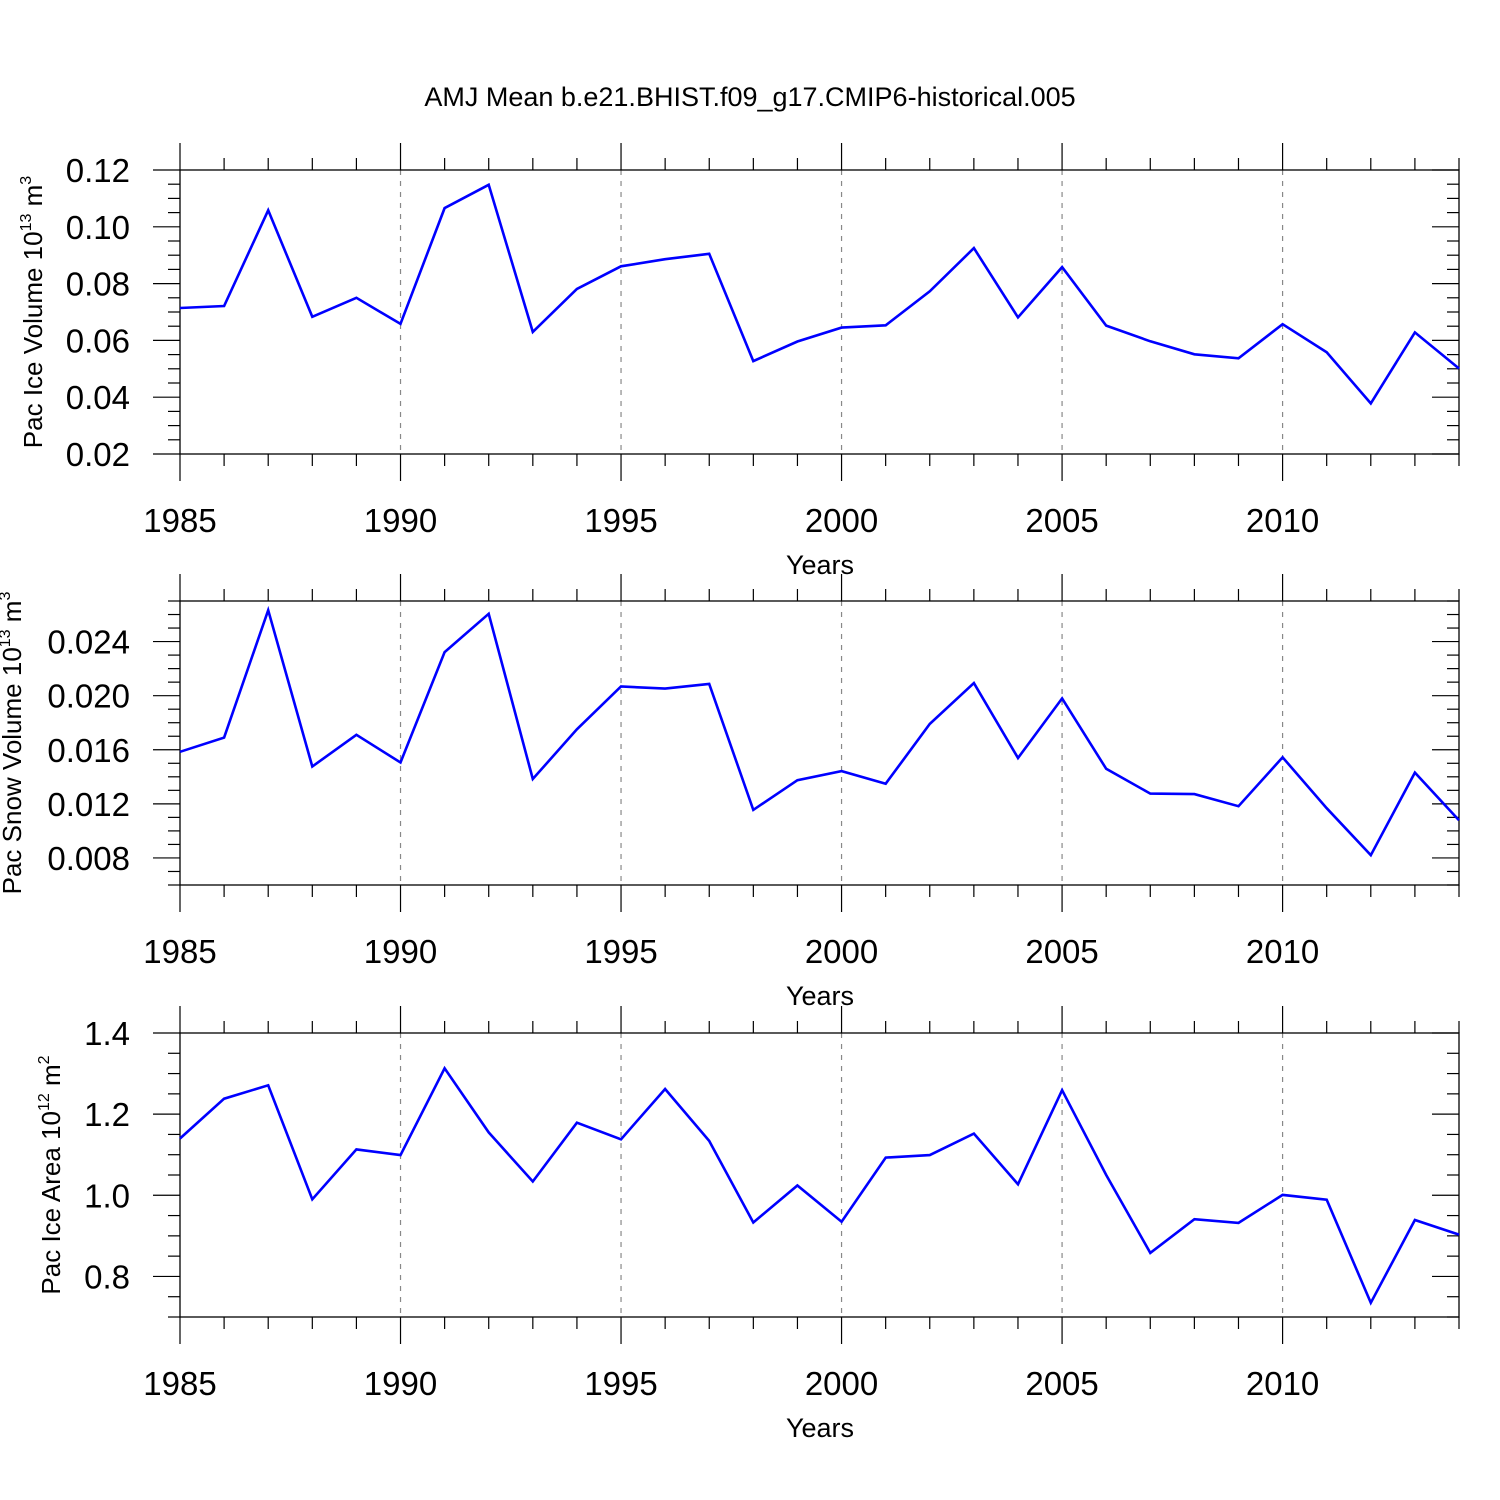 This screenshot has height=1500, width=1500. I want to click on y-tick-label: 0.008, so click(88, 858).